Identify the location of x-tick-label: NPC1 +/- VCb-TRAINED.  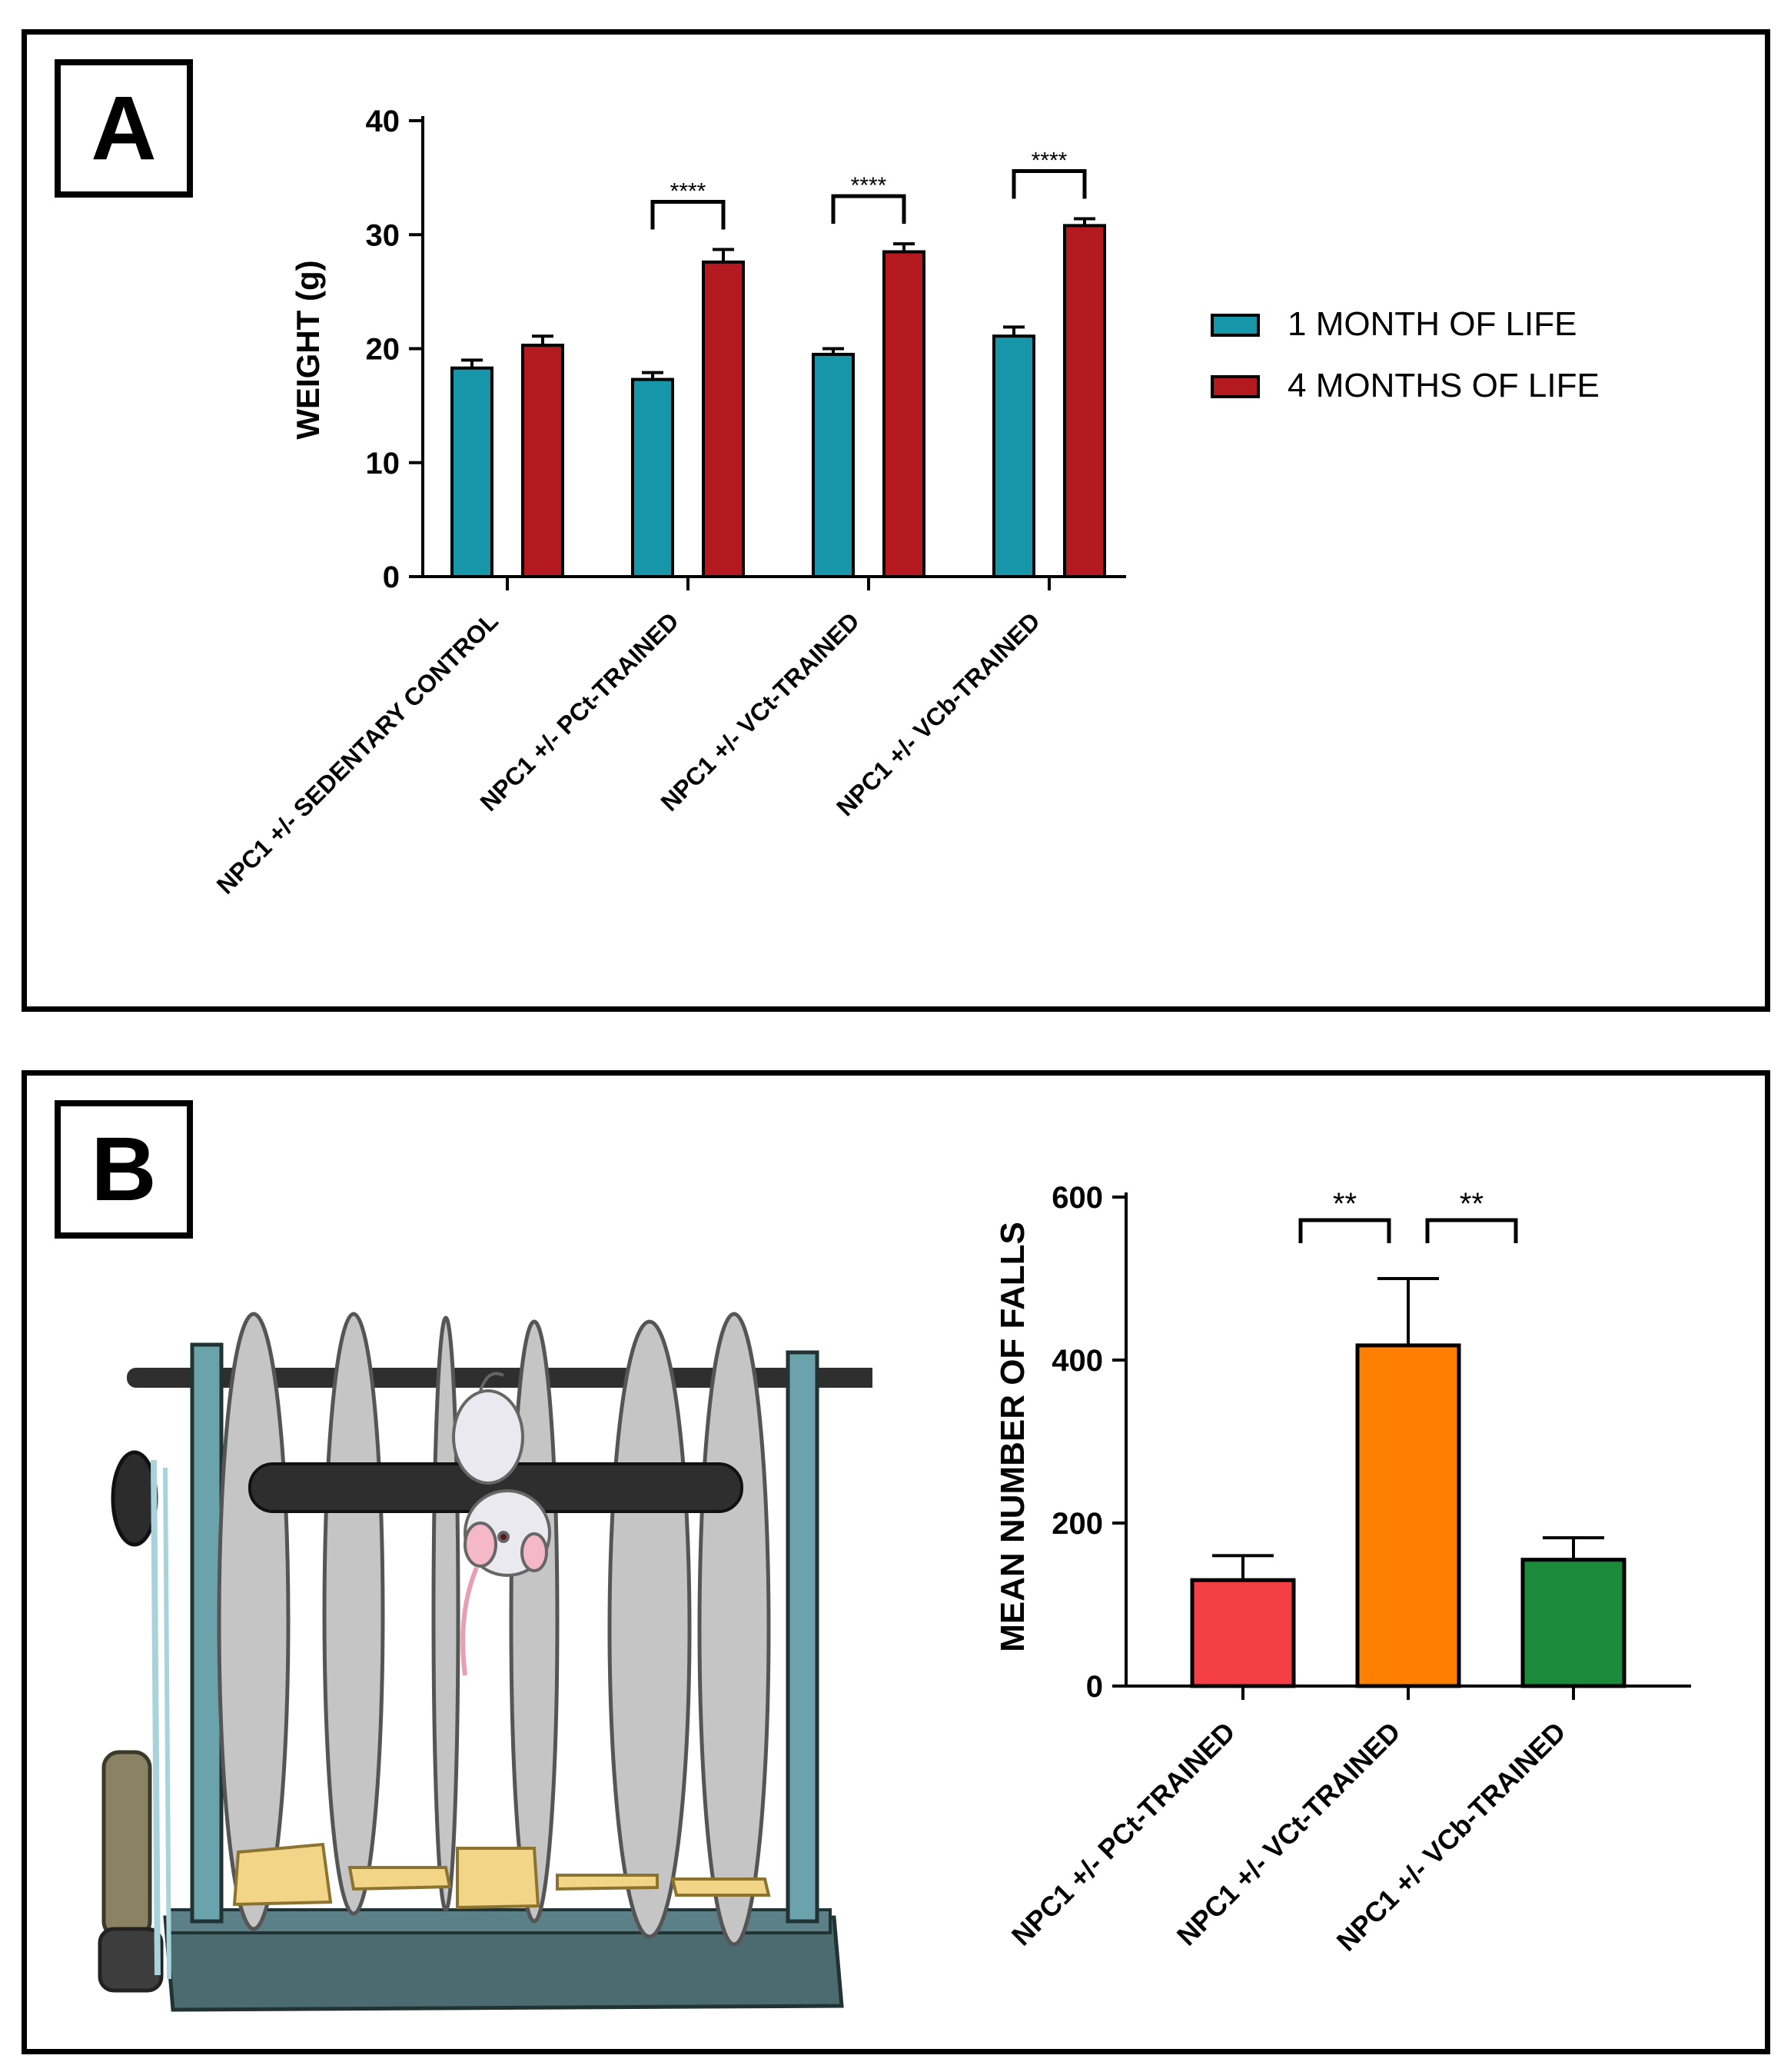
(938, 714).